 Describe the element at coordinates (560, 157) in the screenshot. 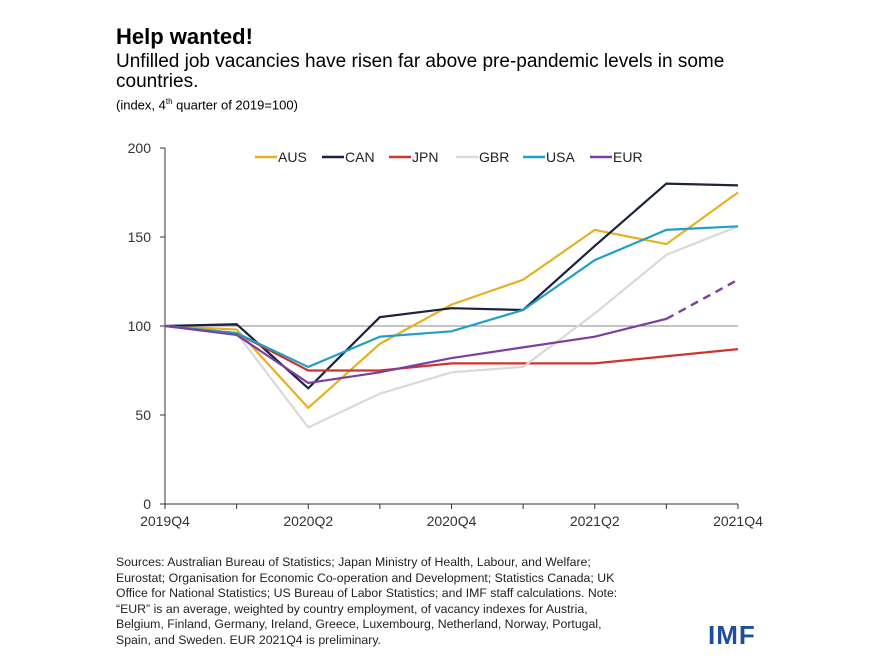

I see `legend-label-usa: USA` at that location.